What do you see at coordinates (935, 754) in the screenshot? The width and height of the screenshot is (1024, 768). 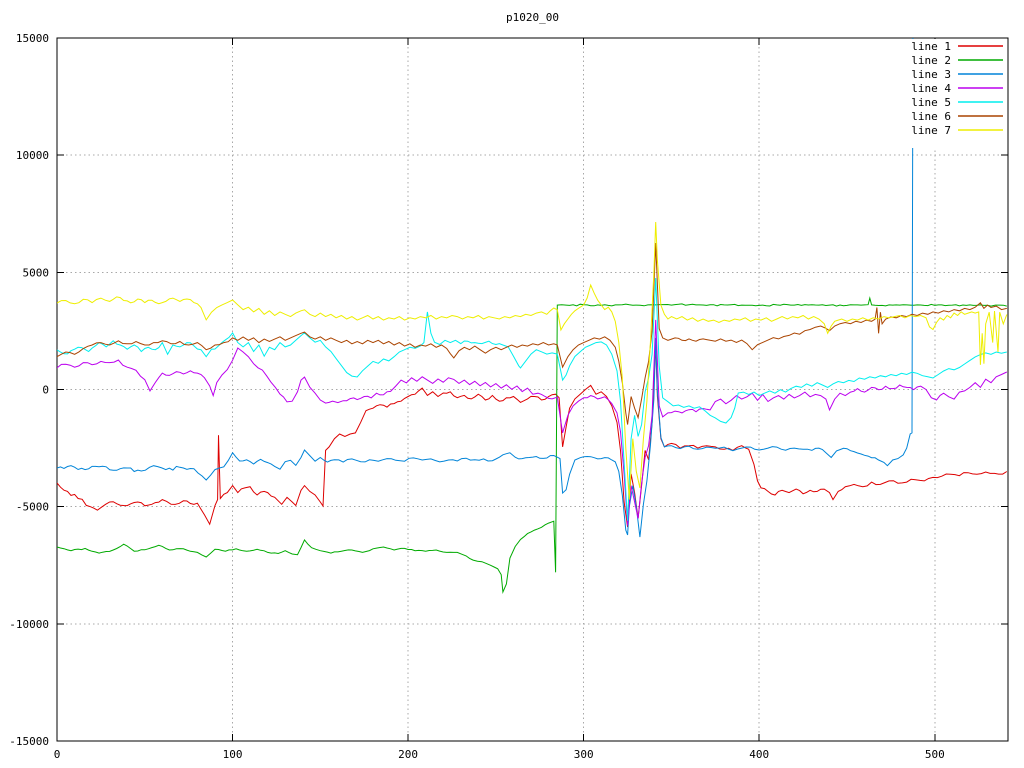 I see `x-tick-label: 500` at bounding box center [935, 754].